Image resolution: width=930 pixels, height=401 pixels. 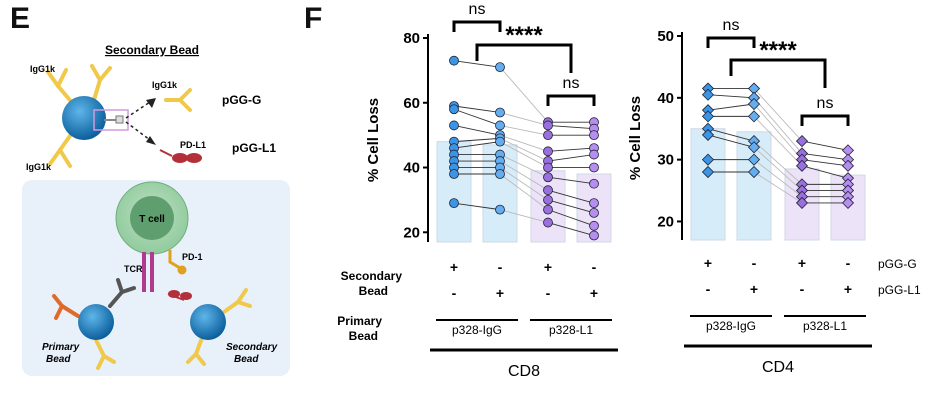 What do you see at coordinates (165, 85) in the screenshot?
I see `igg1k-label-3: IgG1k` at bounding box center [165, 85].